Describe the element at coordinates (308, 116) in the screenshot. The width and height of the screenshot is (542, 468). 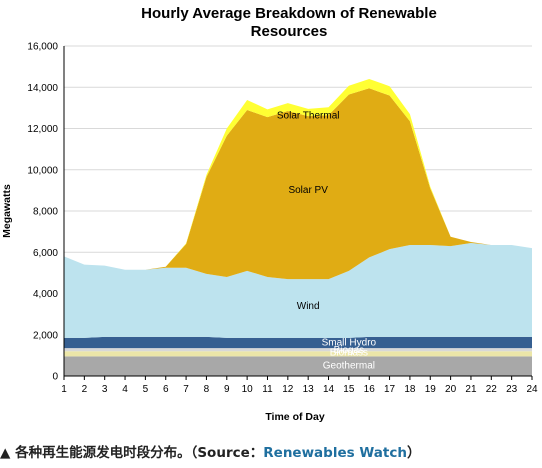
I see `series-label-solar-thermal: Solar Thermal` at that location.